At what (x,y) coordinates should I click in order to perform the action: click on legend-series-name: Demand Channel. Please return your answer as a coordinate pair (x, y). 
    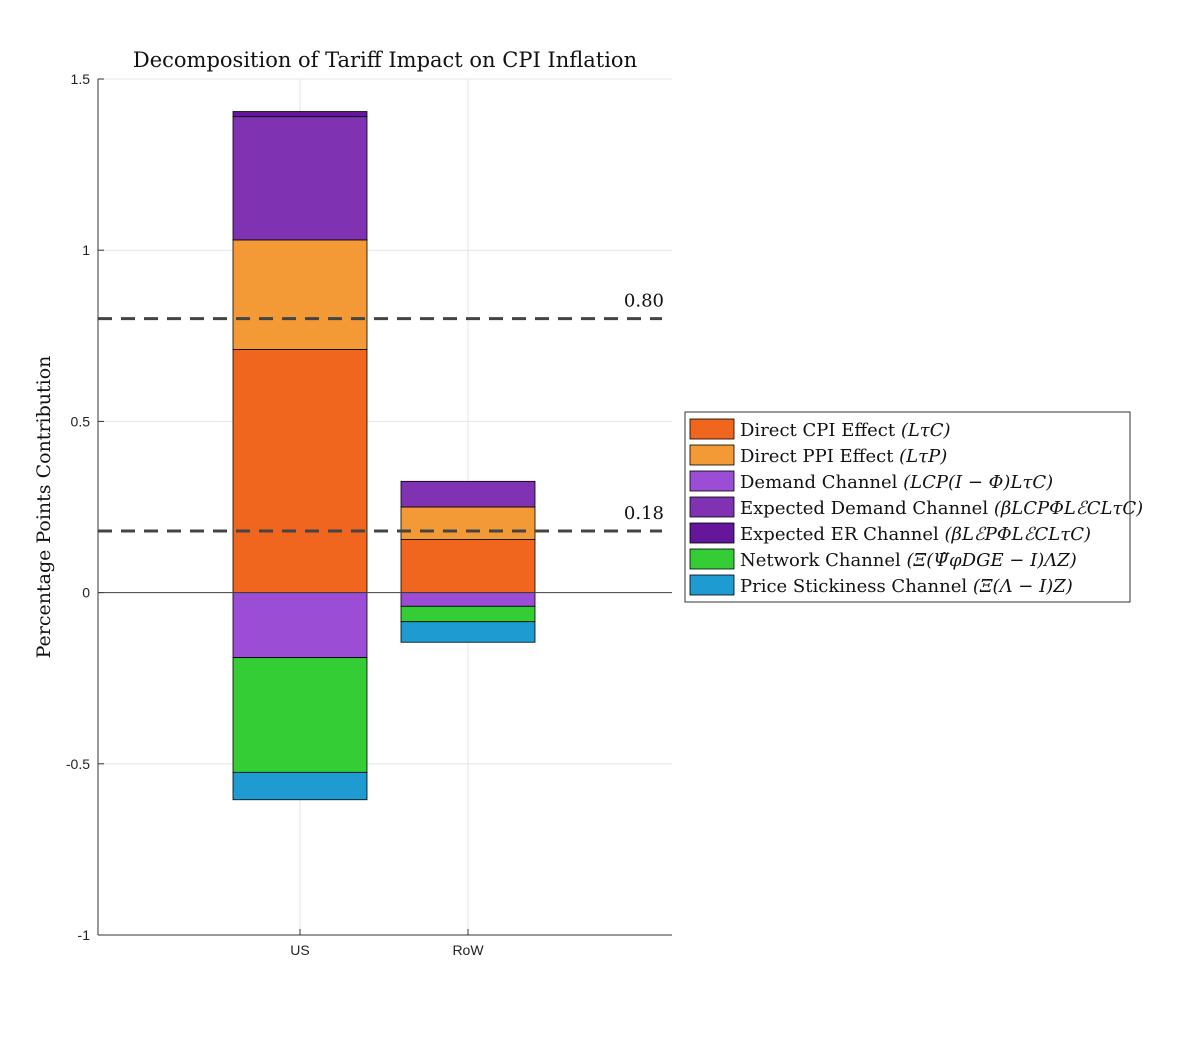
    Looking at the image, I should click on (819, 482).